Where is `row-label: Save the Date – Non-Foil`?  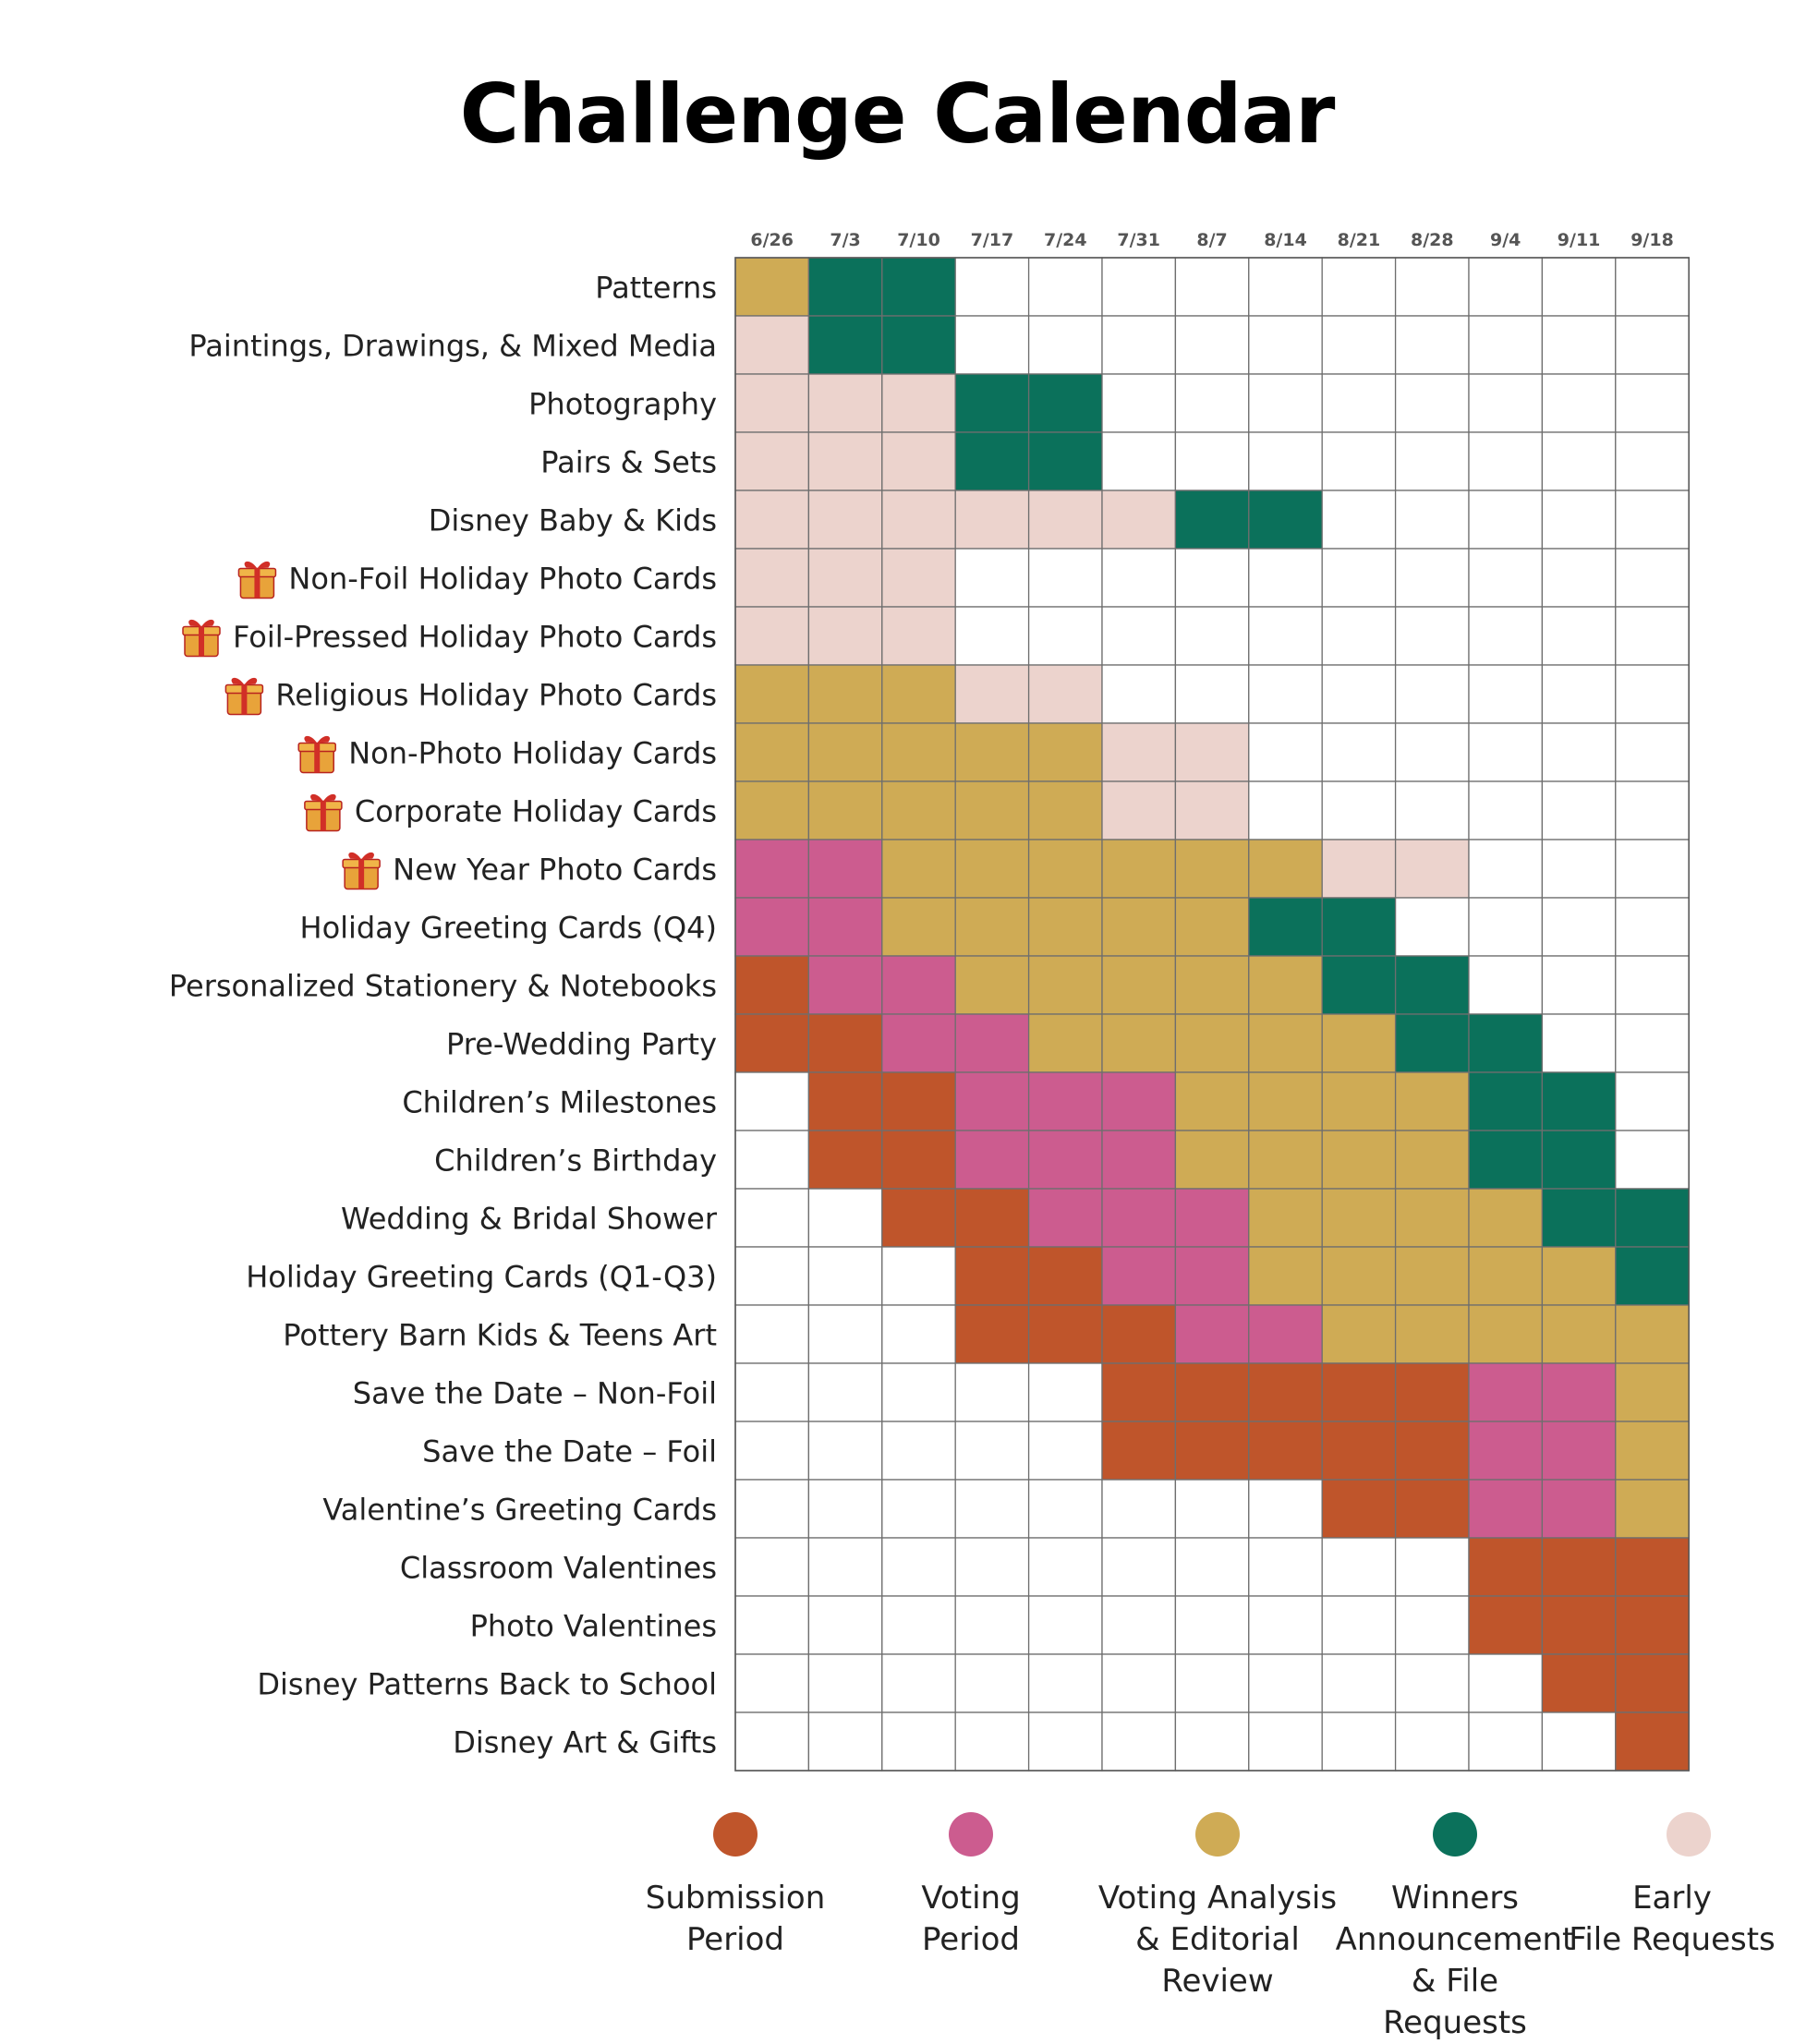
row-label: Save the Date – Non-Foil is located at coordinates (535, 1393).